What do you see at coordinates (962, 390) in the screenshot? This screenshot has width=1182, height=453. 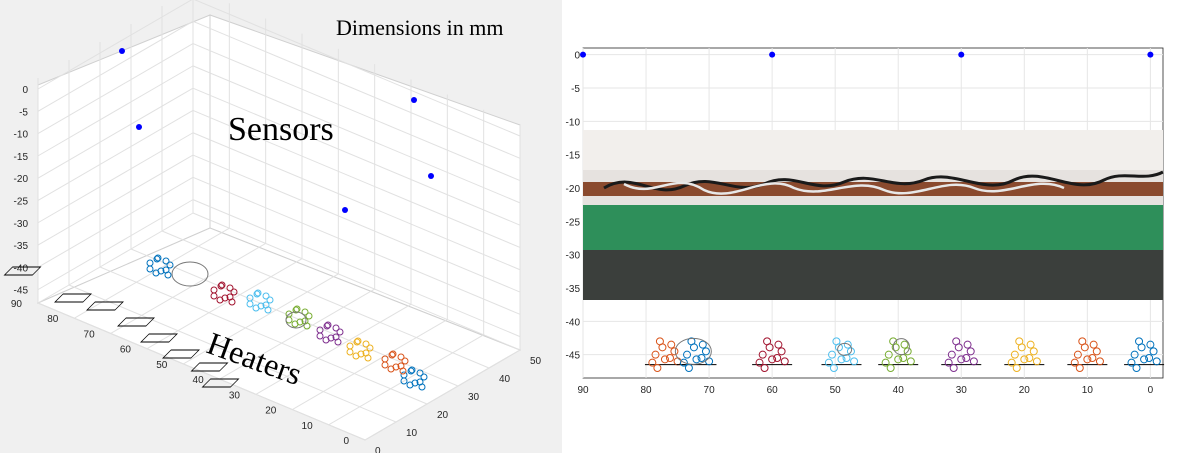 I see `x-tick-label: 30` at bounding box center [962, 390].